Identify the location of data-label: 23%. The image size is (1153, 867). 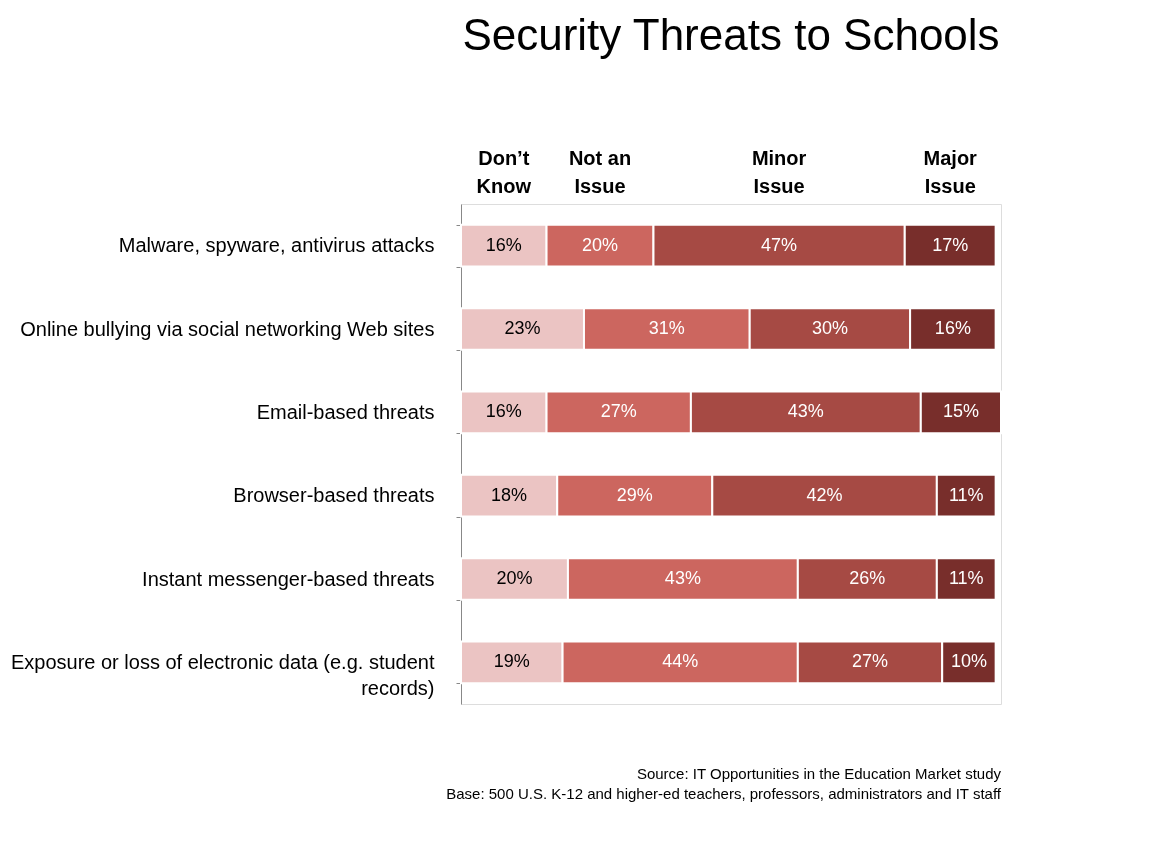
(522, 328).